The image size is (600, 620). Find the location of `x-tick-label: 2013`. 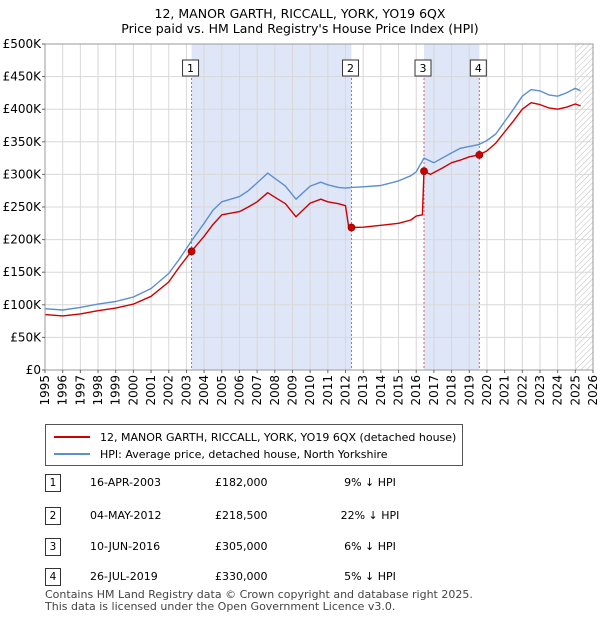

x-tick-label: 2013 is located at coordinates (363, 390).